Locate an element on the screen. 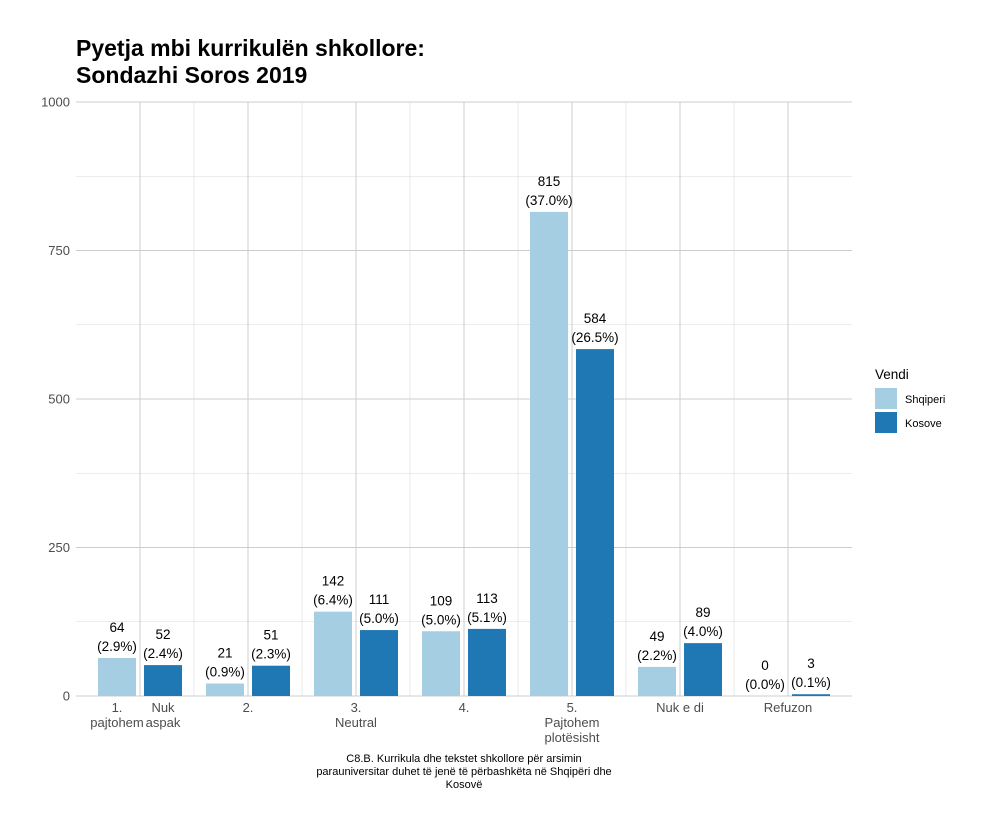  data-label-value: 815 is located at coordinates (549, 181).